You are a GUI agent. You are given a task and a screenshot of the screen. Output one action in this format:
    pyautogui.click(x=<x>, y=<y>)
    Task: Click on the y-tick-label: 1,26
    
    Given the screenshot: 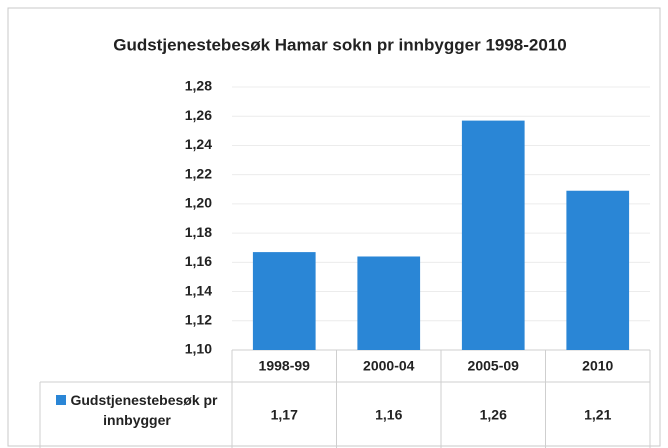 What is the action you would take?
    pyautogui.click(x=198, y=115)
    